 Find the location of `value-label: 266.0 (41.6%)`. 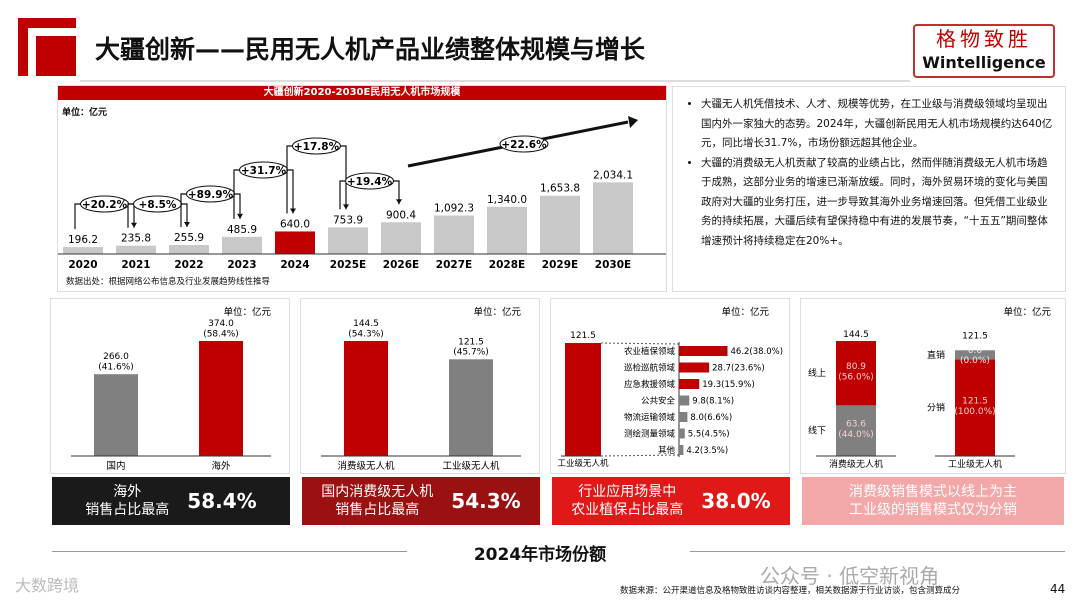

value-label: 266.0 (41.6%) is located at coordinates (116, 362).